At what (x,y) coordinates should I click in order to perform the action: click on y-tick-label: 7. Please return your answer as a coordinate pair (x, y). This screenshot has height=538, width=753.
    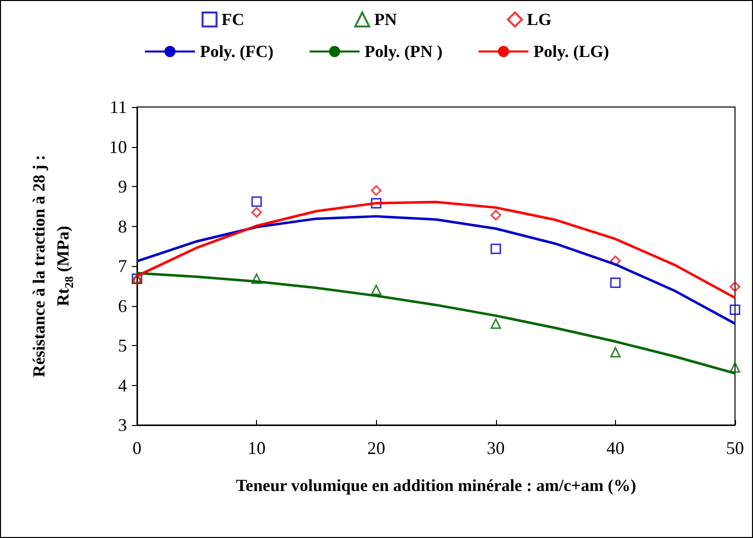
    Looking at the image, I should click on (122, 266).